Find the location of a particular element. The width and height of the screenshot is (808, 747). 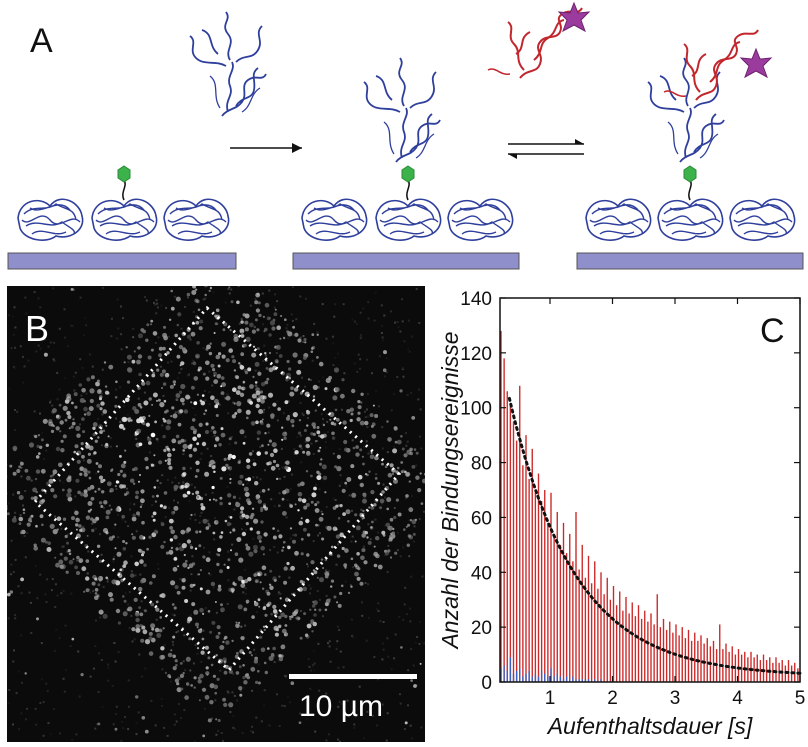

y-tick-label: 20 is located at coordinates (481, 628).